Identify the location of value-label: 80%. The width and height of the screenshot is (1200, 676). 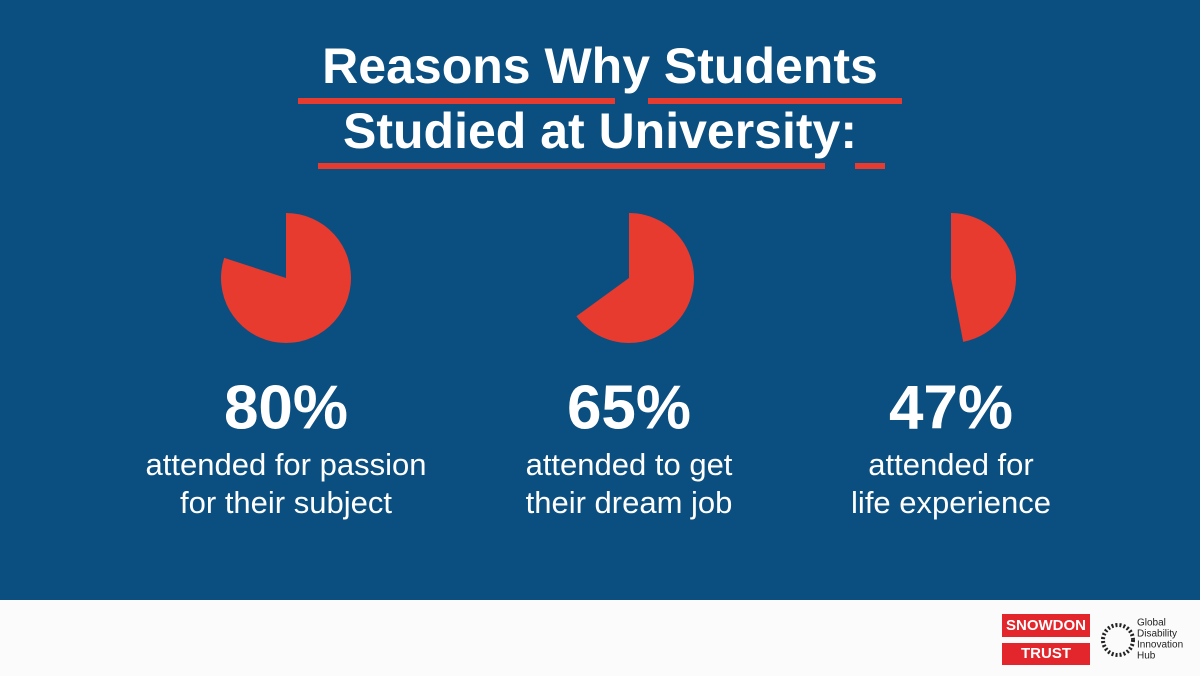
(286, 407).